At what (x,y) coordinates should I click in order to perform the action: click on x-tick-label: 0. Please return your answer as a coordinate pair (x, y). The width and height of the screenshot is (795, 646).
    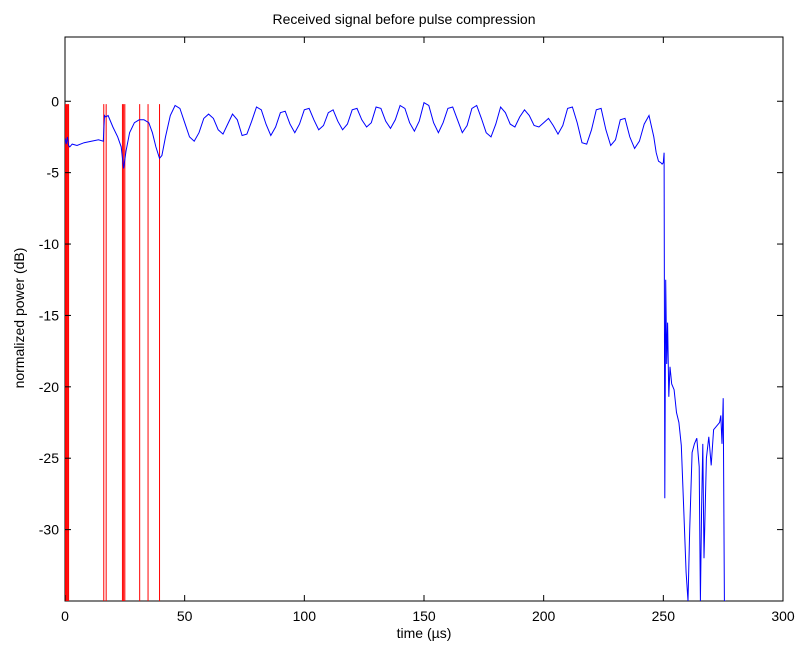
    Looking at the image, I should click on (65, 616).